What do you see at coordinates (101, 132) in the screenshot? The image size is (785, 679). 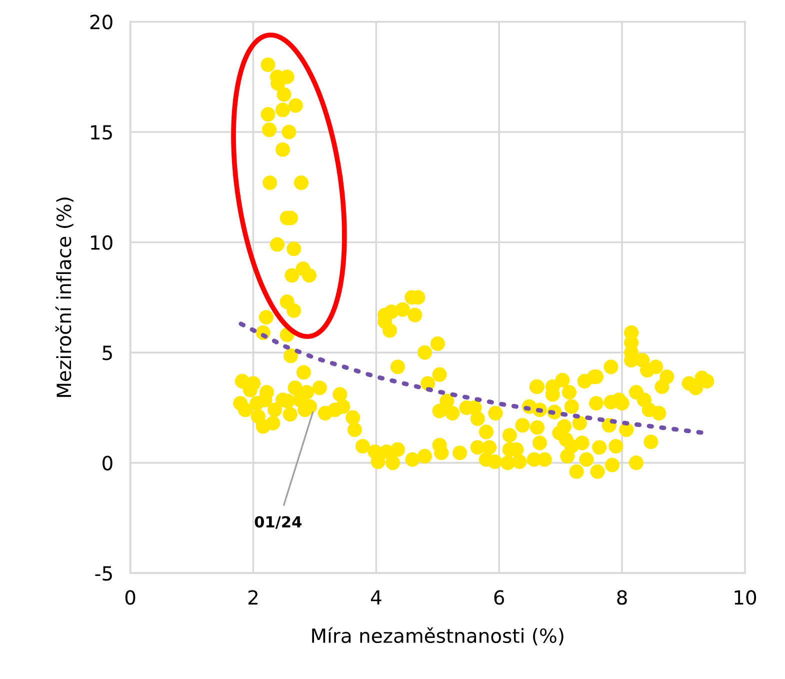 I see `y-tick-label: 15` at bounding box center [101, 132].